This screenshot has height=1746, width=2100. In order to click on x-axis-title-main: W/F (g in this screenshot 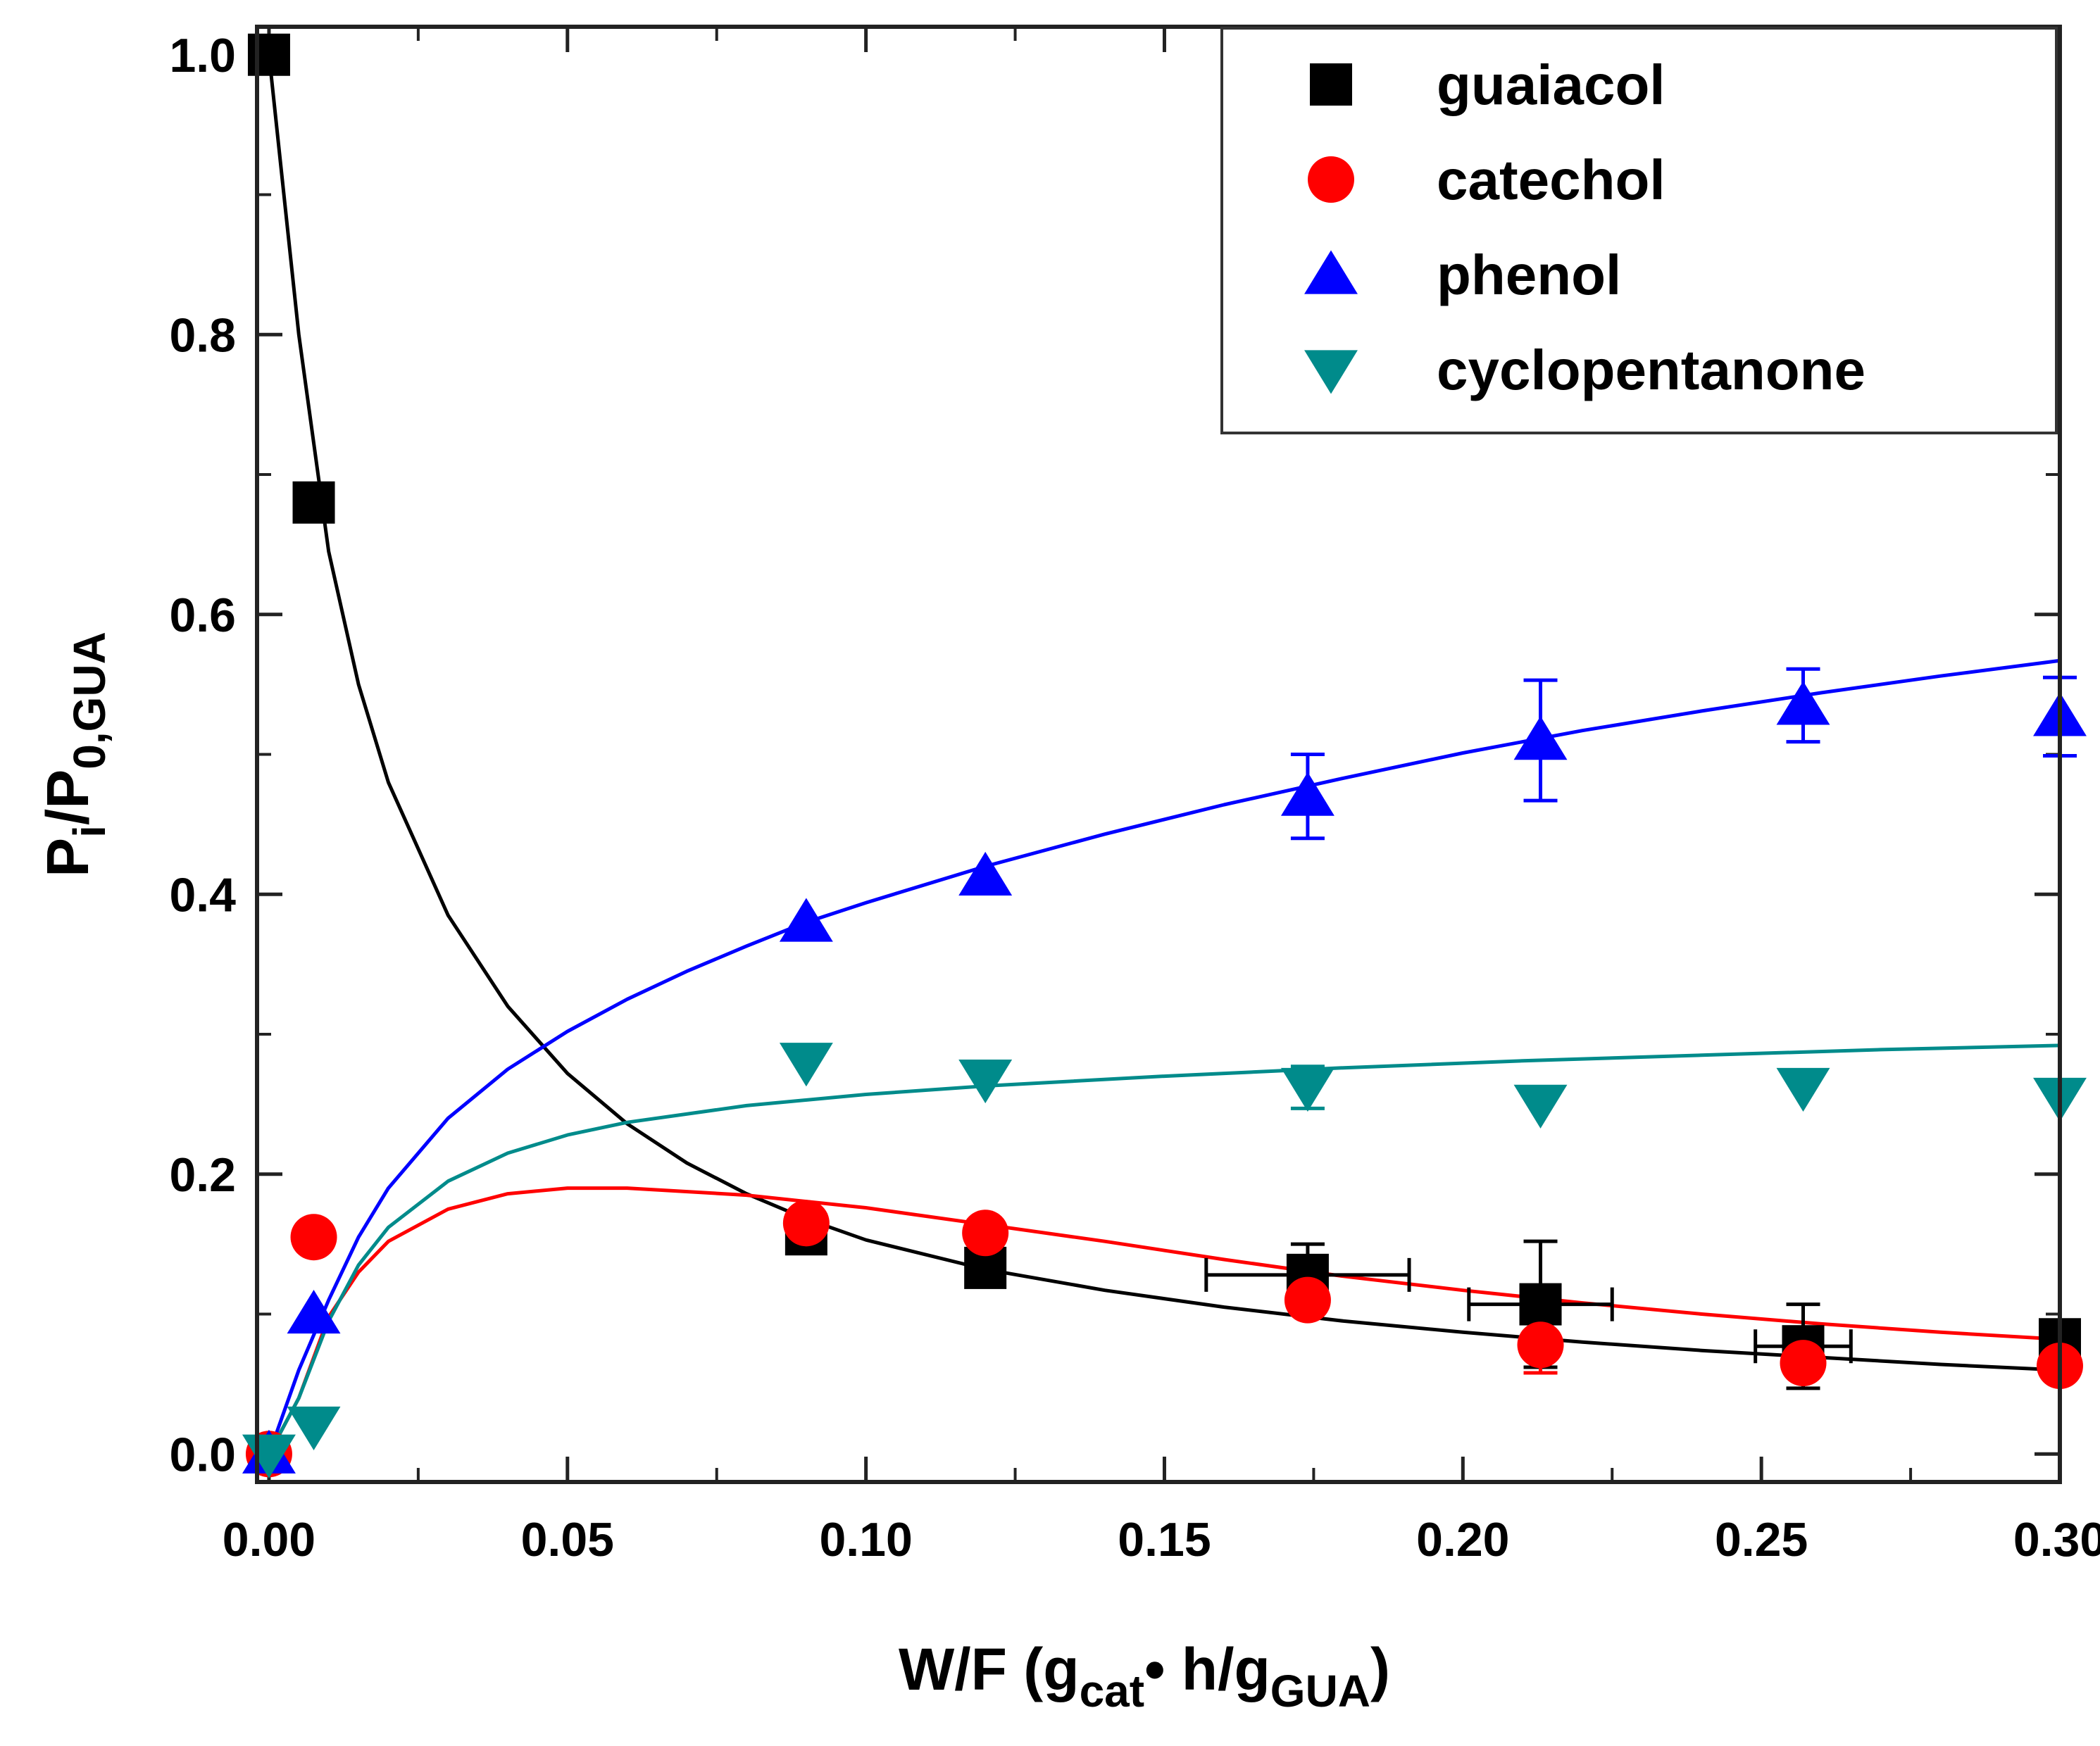, I will do `click(989, 1669)`.